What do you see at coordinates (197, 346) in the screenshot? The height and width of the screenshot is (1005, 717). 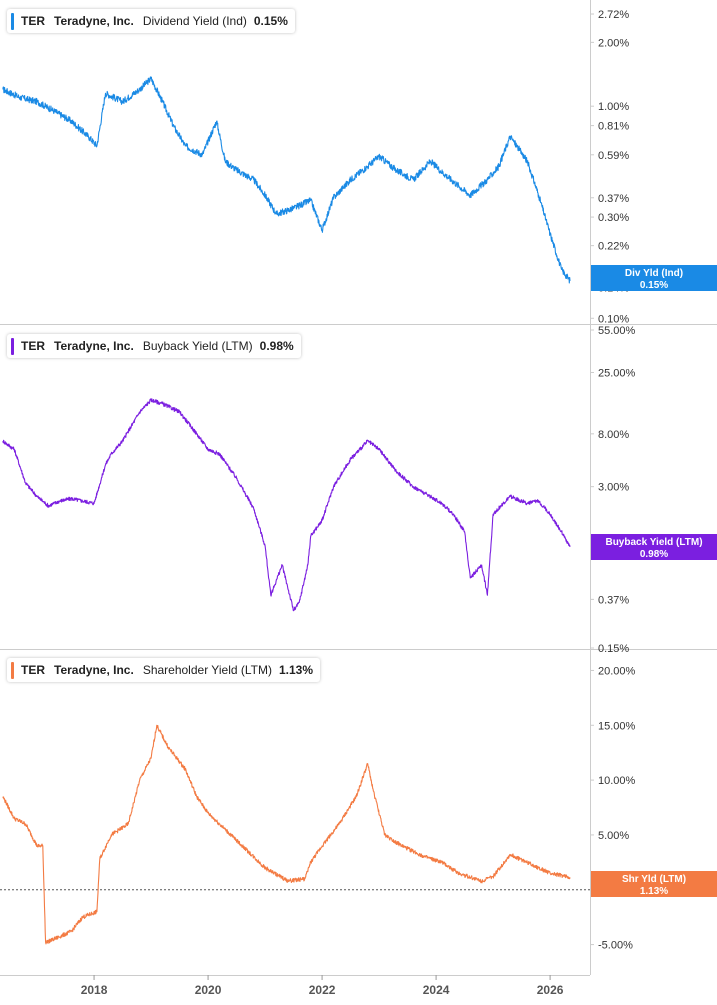 I see `buyback-legend-metric: Buyback Yield (LTM)` at bounding box center [197, 346].